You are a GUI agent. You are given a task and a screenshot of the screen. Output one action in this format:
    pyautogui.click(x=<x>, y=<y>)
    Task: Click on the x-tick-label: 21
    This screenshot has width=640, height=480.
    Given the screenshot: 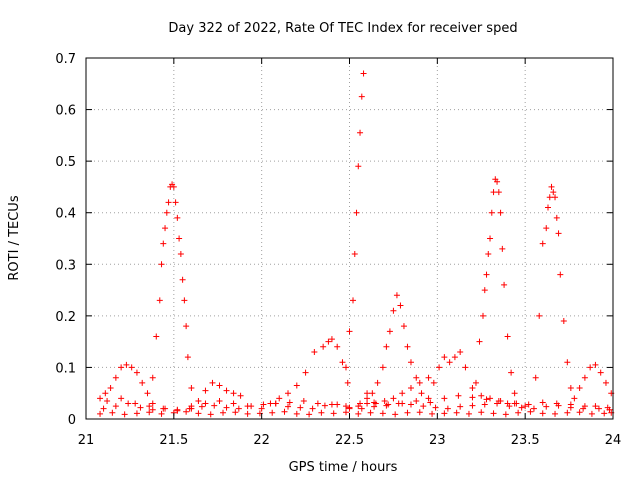 What is the action you would take?
    pyautogui.click(x=86, y=440)
    